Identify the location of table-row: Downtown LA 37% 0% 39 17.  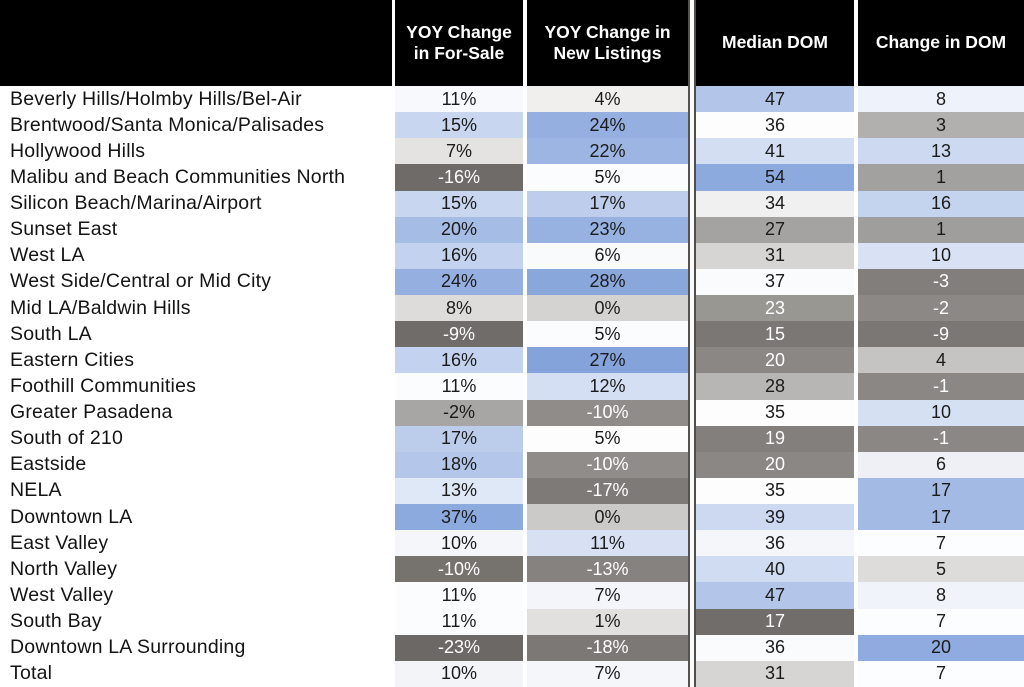
(512, 517).